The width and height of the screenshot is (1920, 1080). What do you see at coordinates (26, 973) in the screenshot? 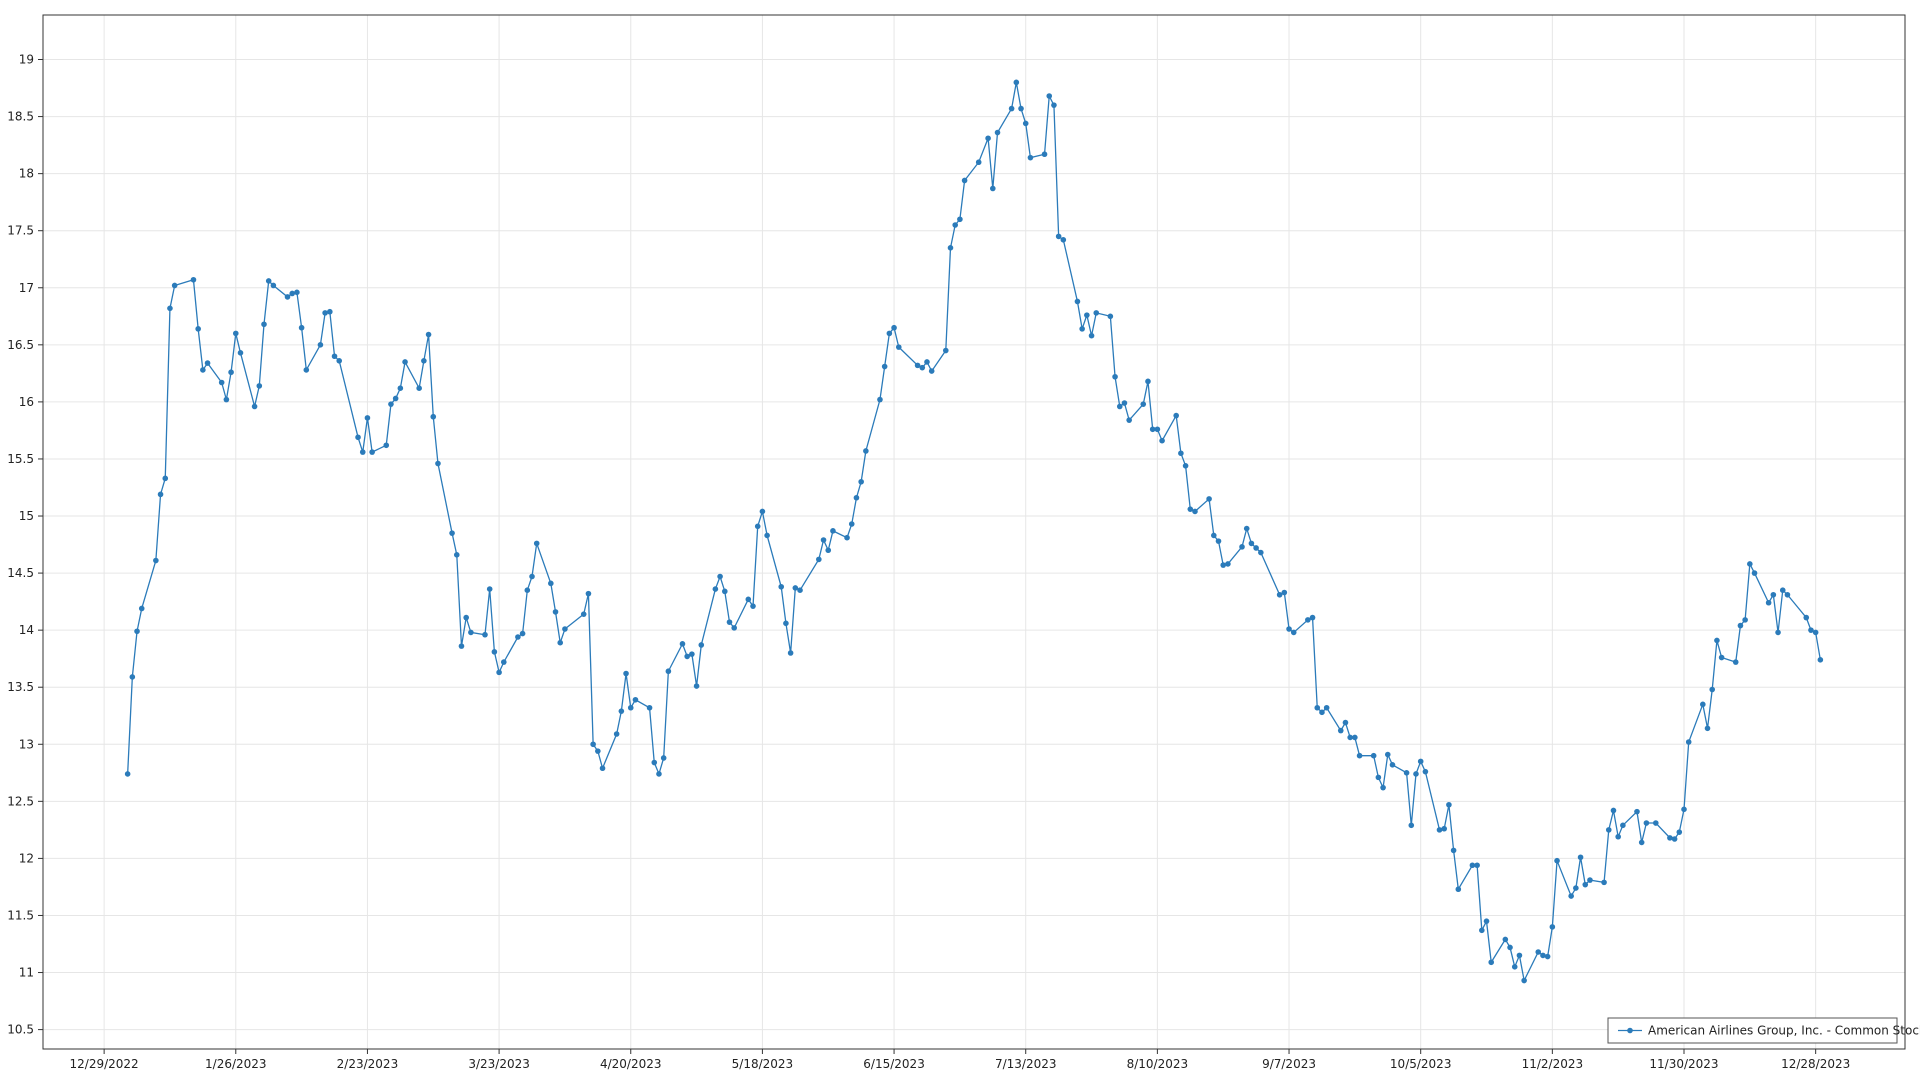
I see `y-tick-label: 11` at bounding box center [26, 973].